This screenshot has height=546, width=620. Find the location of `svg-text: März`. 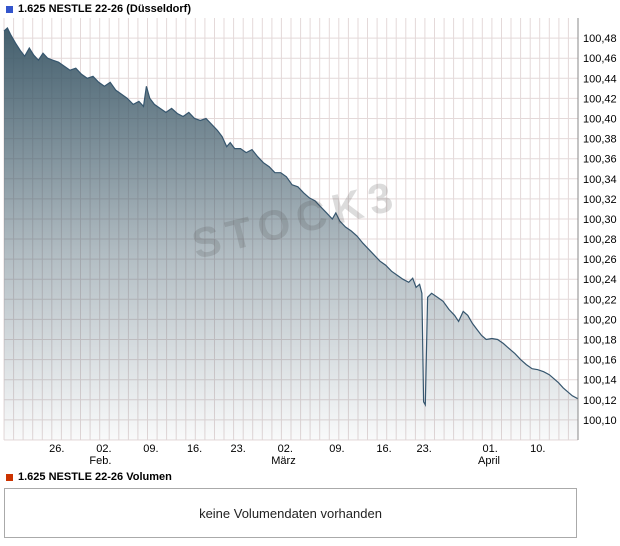

svg-text: März is located at coordinates (283, 461).